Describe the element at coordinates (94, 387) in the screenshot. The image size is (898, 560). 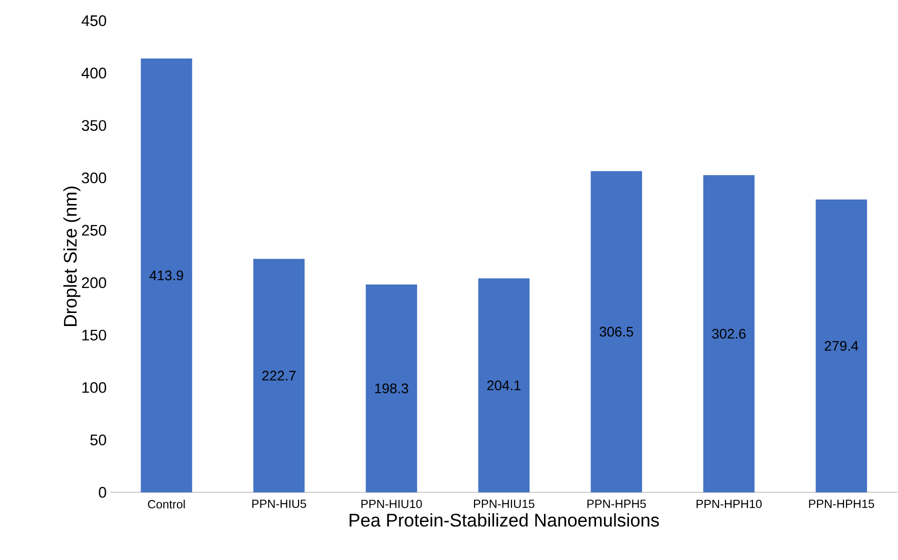
I see `y-tick-label: 100` at that location.